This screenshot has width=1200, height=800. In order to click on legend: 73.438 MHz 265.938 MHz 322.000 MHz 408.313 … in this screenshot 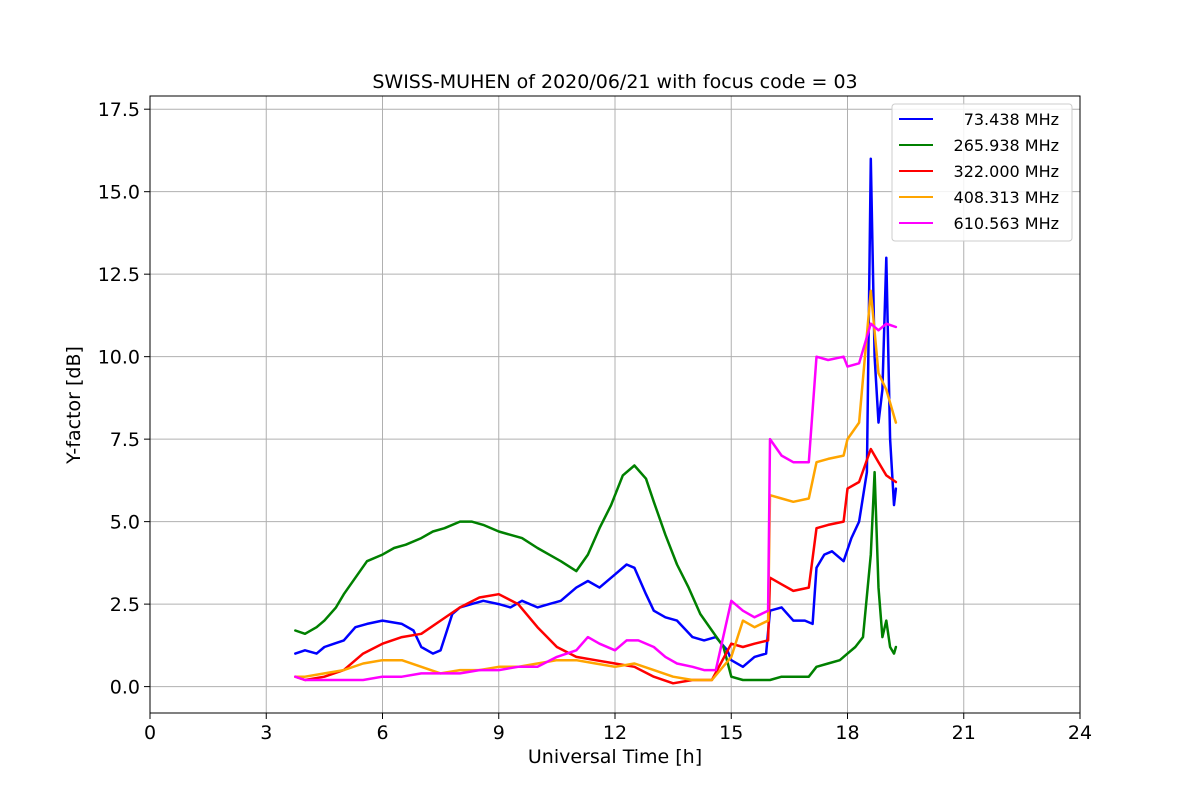, I will do `click(982, 172)`.